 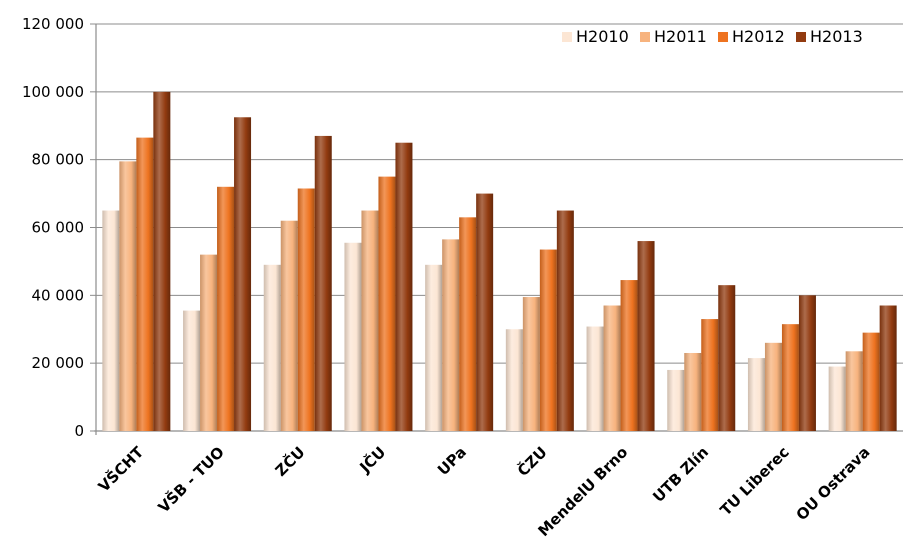 I want to click on legend-swatch-h2010, so click(x=567, y=37).